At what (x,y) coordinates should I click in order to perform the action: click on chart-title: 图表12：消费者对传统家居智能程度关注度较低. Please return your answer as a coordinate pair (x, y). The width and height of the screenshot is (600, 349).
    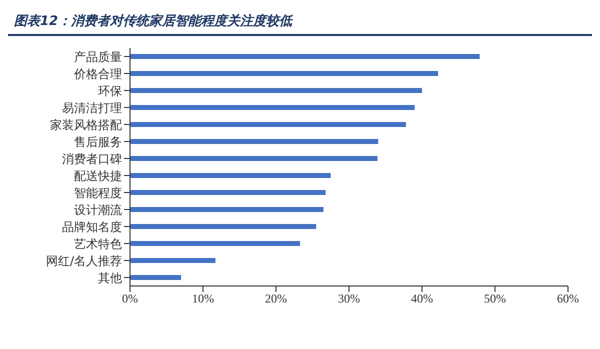
    Looking at the image, I should click on (300, 22).